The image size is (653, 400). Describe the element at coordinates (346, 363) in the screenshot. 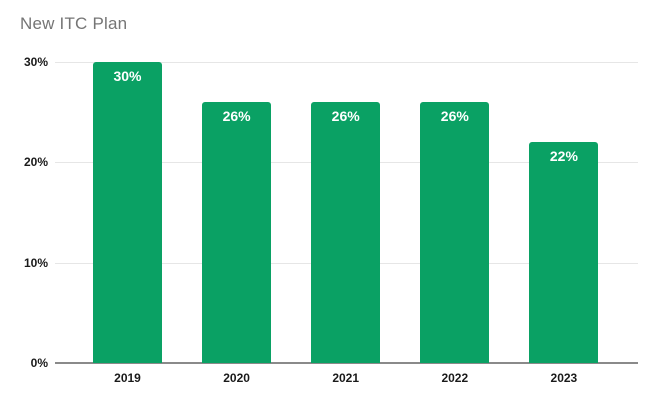

I see `x-axis-line` at that location.